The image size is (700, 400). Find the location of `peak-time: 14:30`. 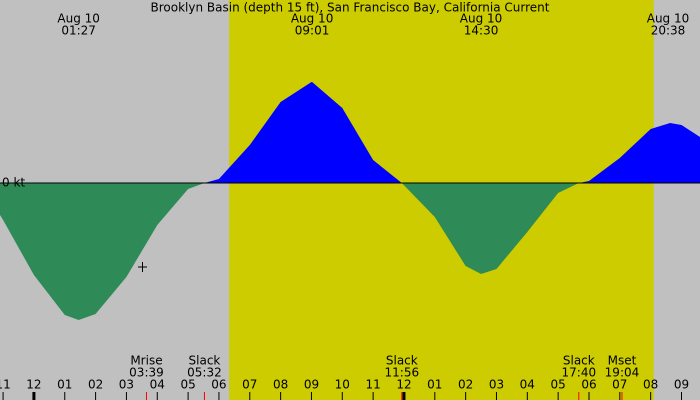

peak-time: 14:30 is located at coordinates (481, 31).